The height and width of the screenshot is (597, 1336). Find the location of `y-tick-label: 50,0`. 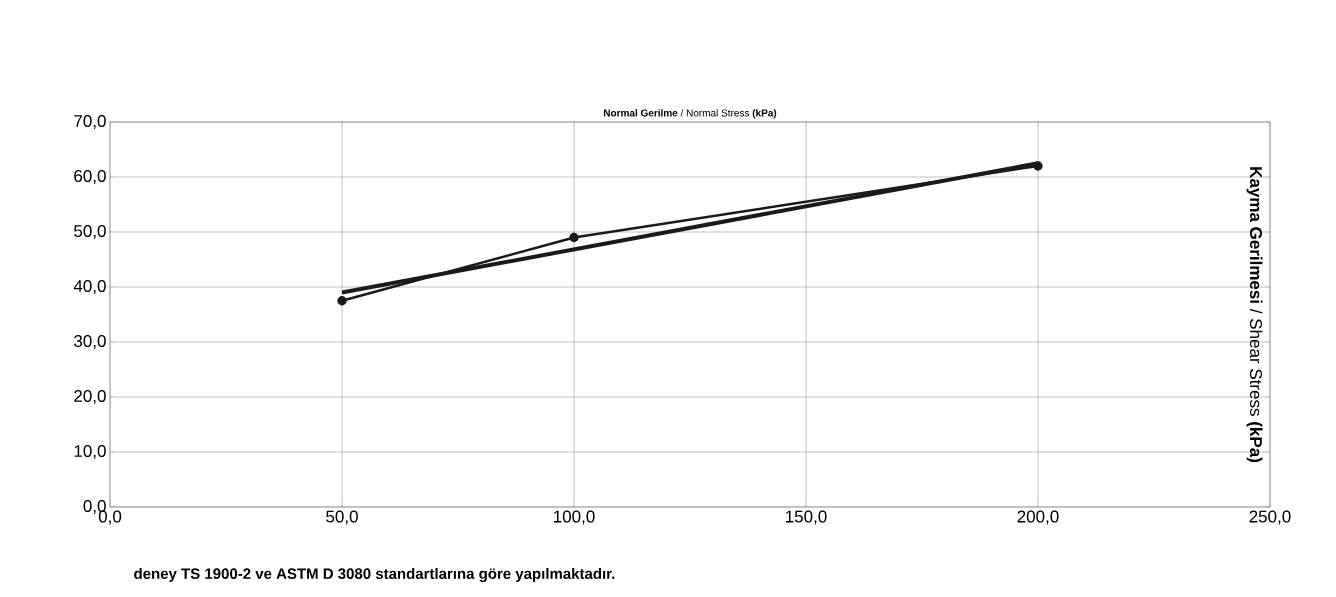

y-tick-label: 50,0 is located at coordinates (90, 232).